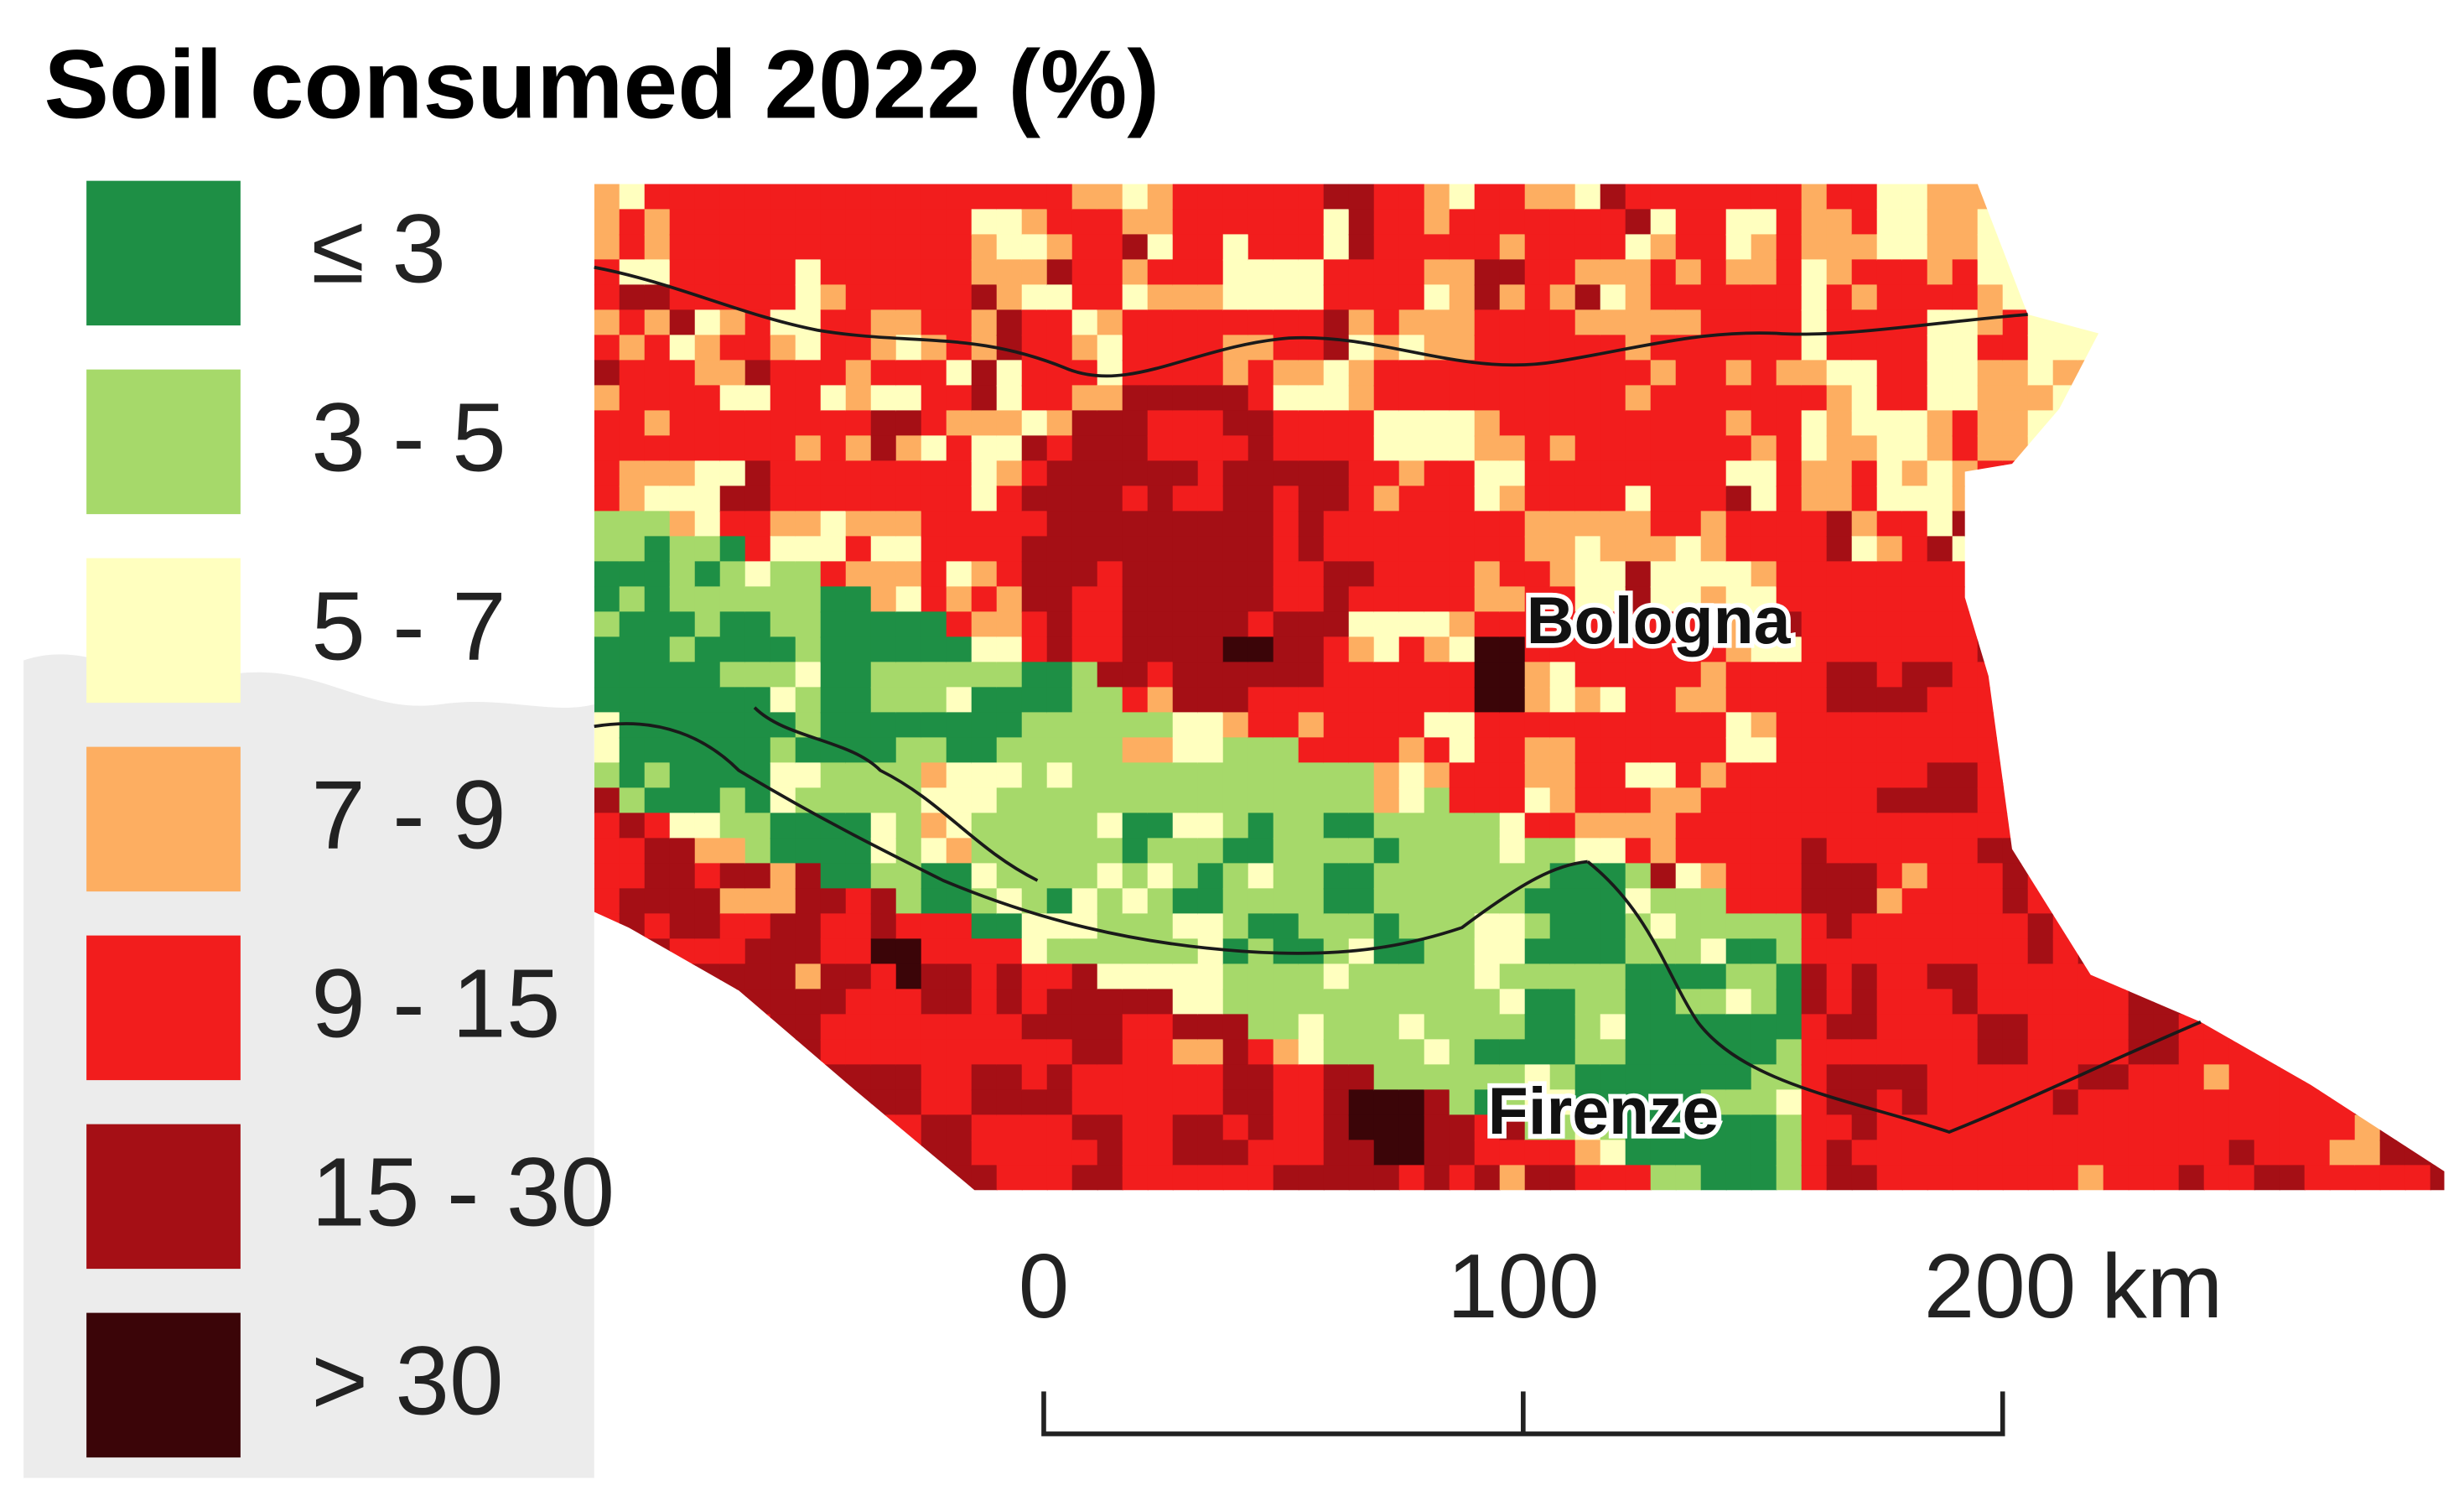 The height and width of the screenshot is (1501, 2464). What do you see at coordinates (463, 1192) in the screenshot?
I see `legend-label: 15 - 30` at bounding box center [463, 1192].